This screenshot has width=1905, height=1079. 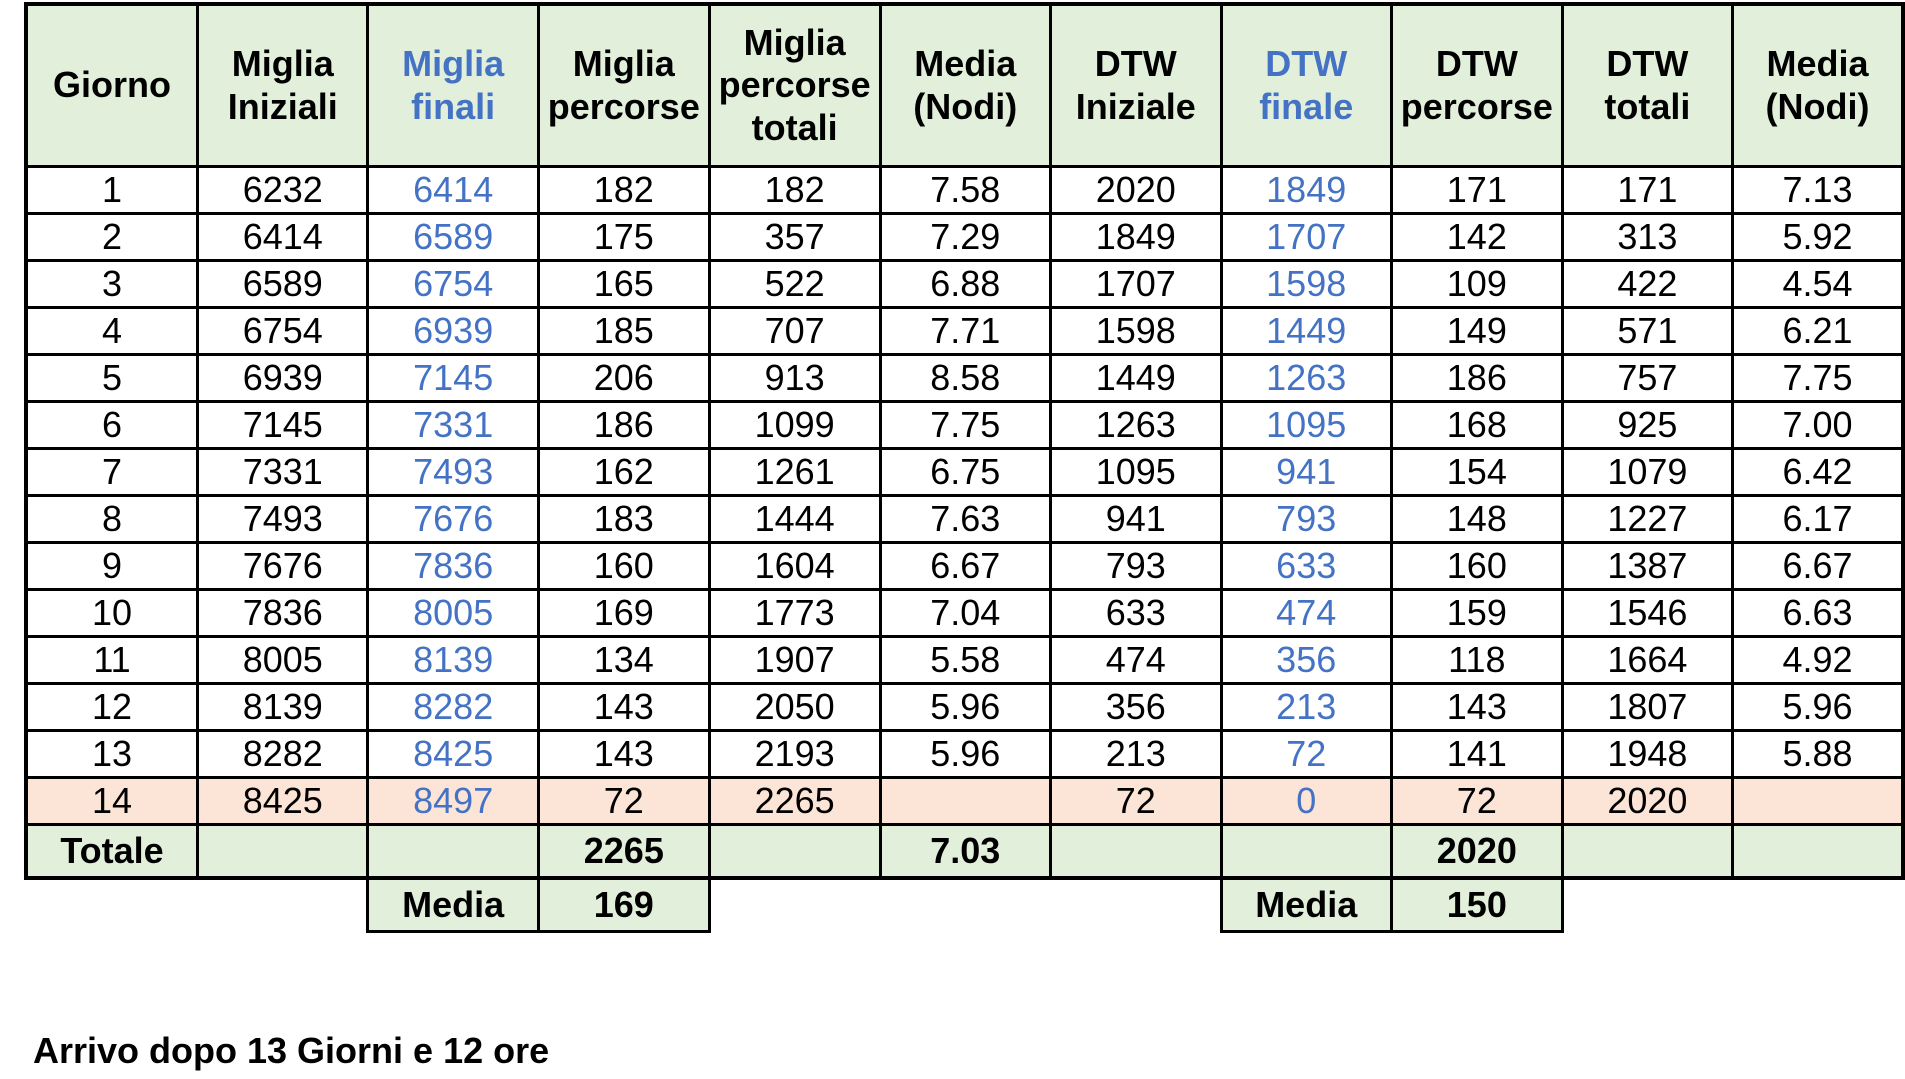 What do you see at coordinates (1476, 851) in the screenshot?
I see `totals-cell: 2020` at bounding box center [1476, 851].